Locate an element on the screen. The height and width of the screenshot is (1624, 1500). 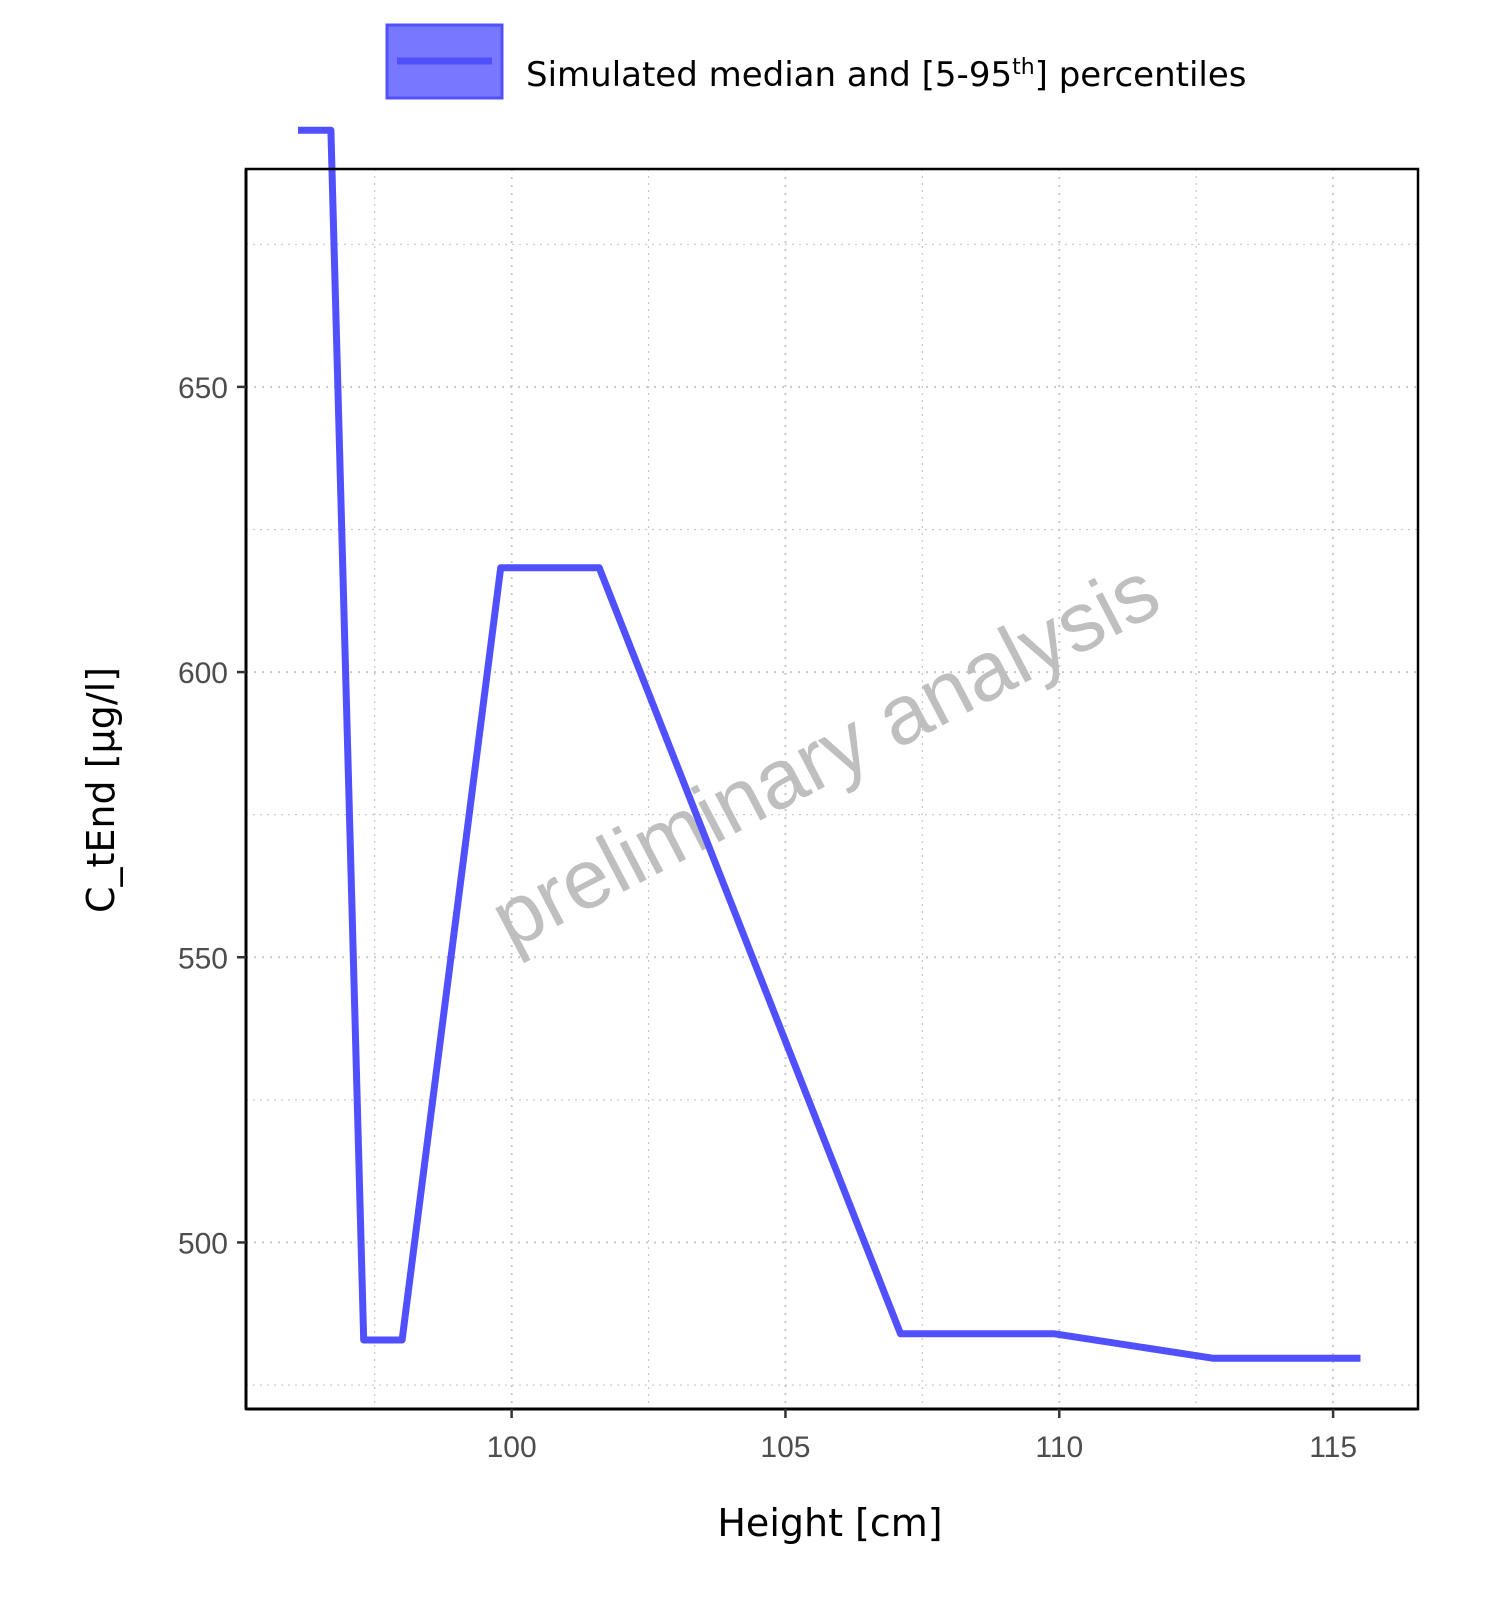
legend-label-end: ] percentiles is located at coordinates (1141, 75).